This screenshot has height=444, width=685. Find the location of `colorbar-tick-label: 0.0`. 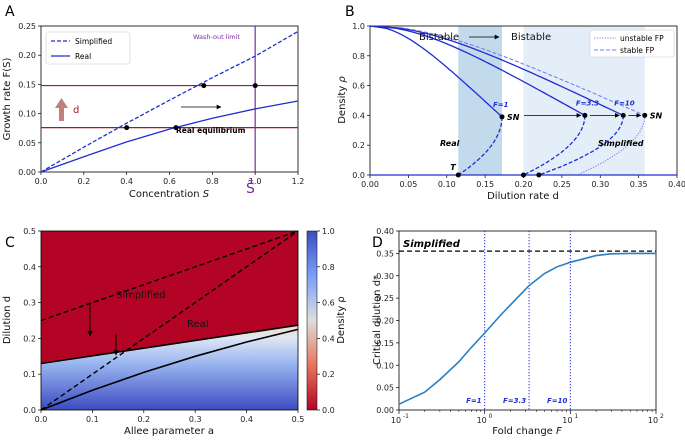

colorbar-tick-label: 0.0 is located at coordinates (328, 410).